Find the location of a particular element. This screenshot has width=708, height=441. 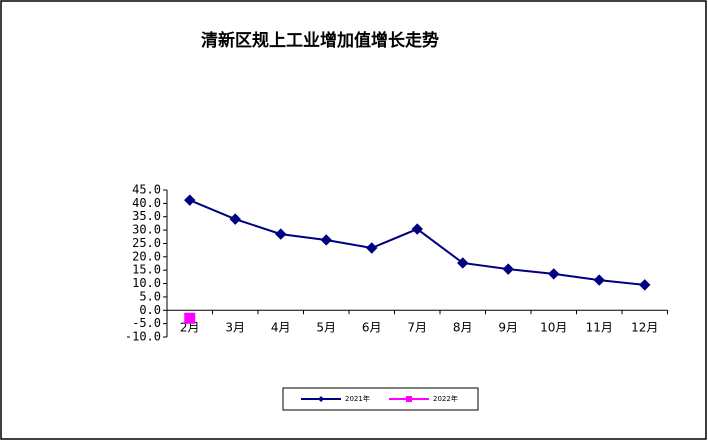

x-tick-label: 8月 is located at coordinates (463, 328).